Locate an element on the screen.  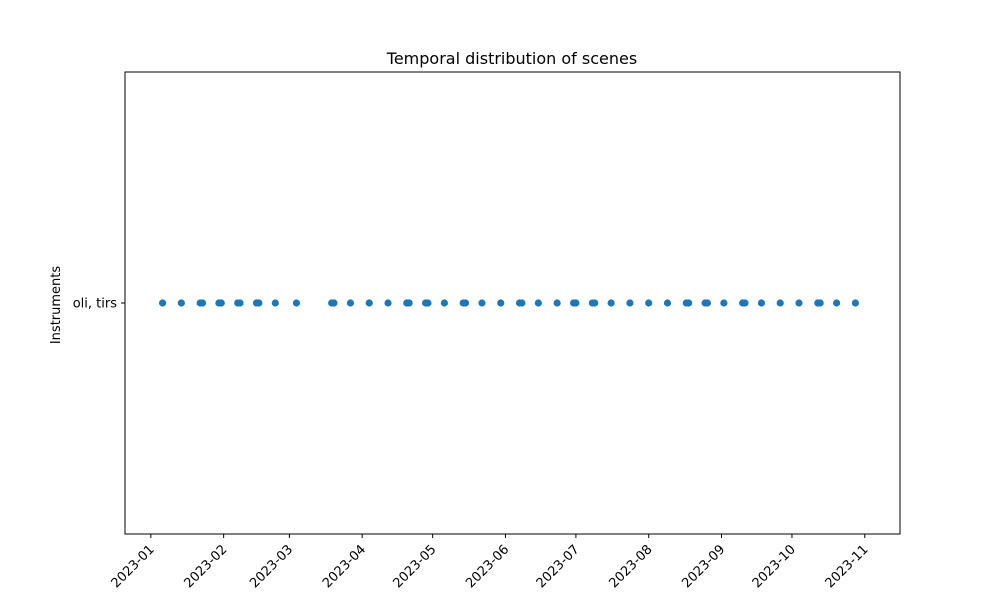
y-tick-label: oli, tirs is located at coordinates (95, 304).